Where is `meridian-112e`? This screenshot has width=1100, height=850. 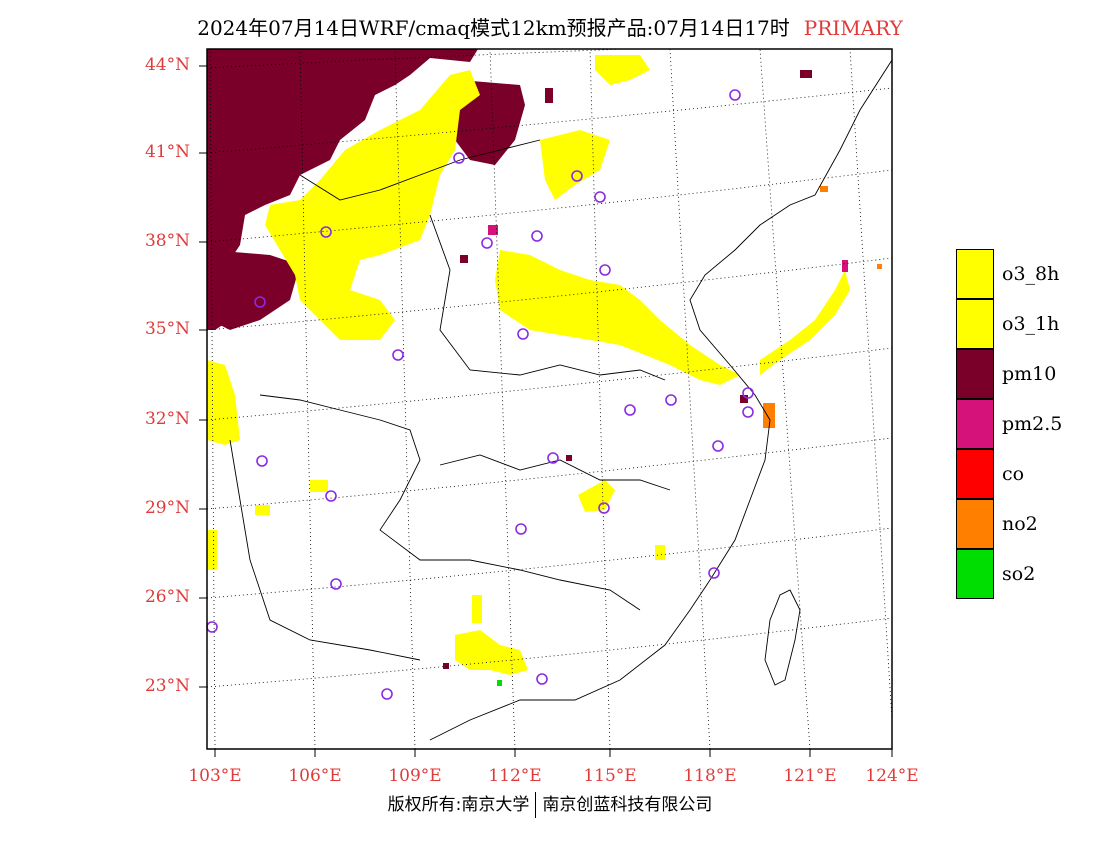 meridian-112e is located at coordinates (502, 399).